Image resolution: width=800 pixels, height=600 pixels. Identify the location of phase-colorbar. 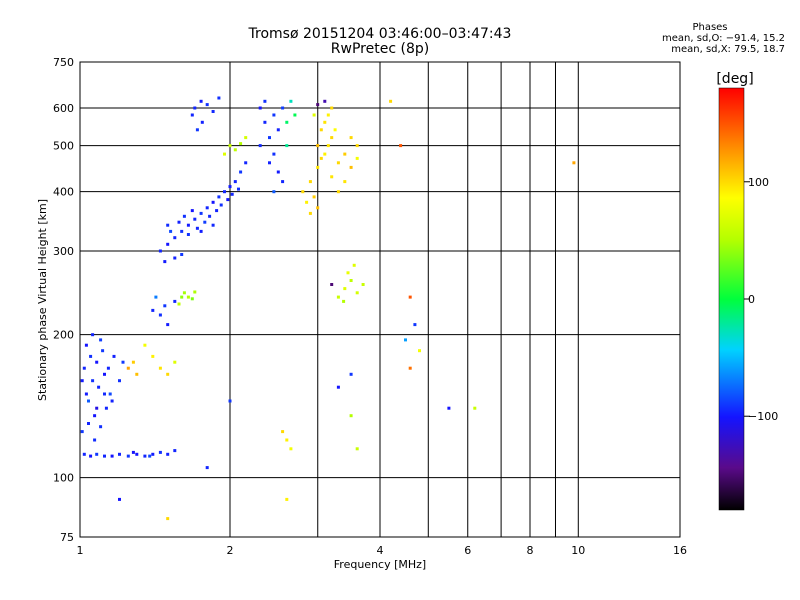
(731, 299).